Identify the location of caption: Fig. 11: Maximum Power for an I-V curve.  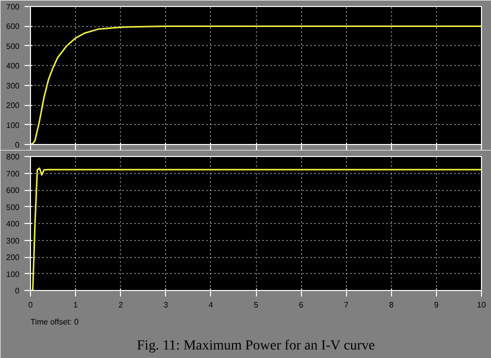
(255, 346).